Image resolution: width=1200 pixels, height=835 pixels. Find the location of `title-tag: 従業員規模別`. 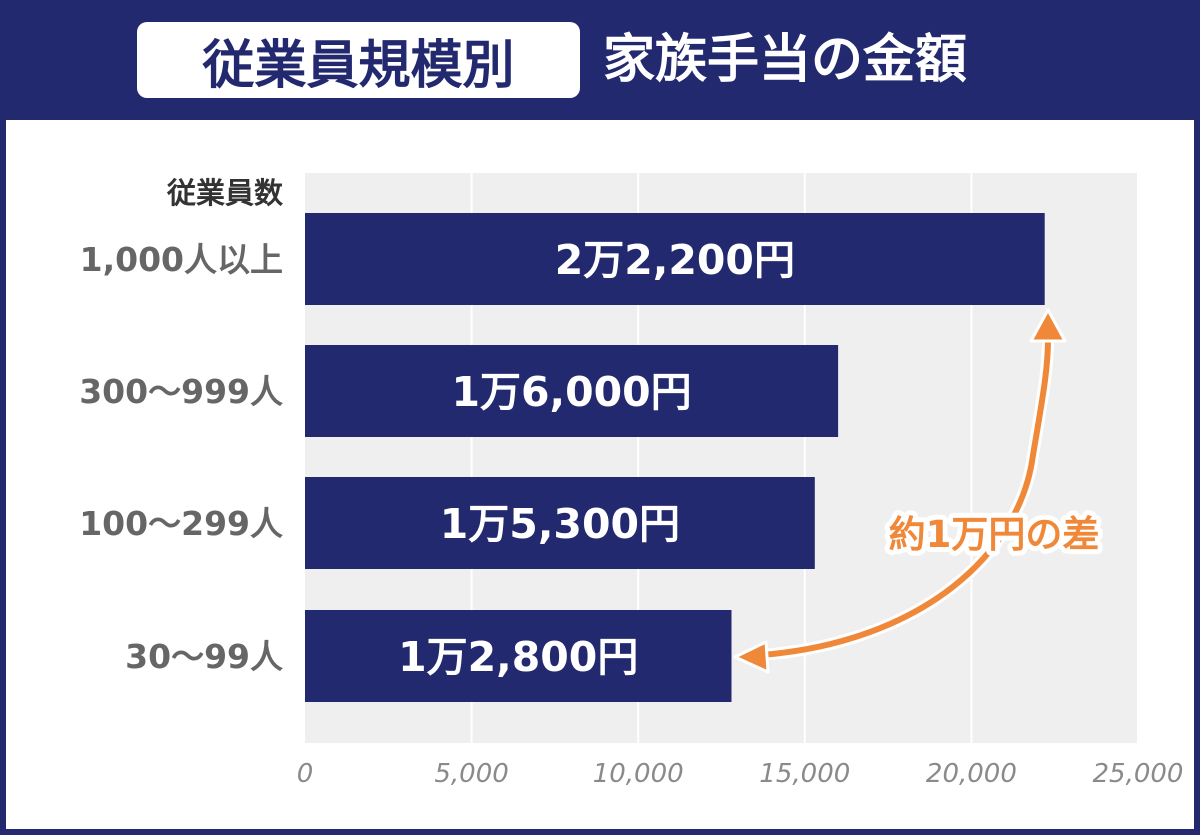

title-tag: 従業員規模別 is located at coordinates (358, 60).